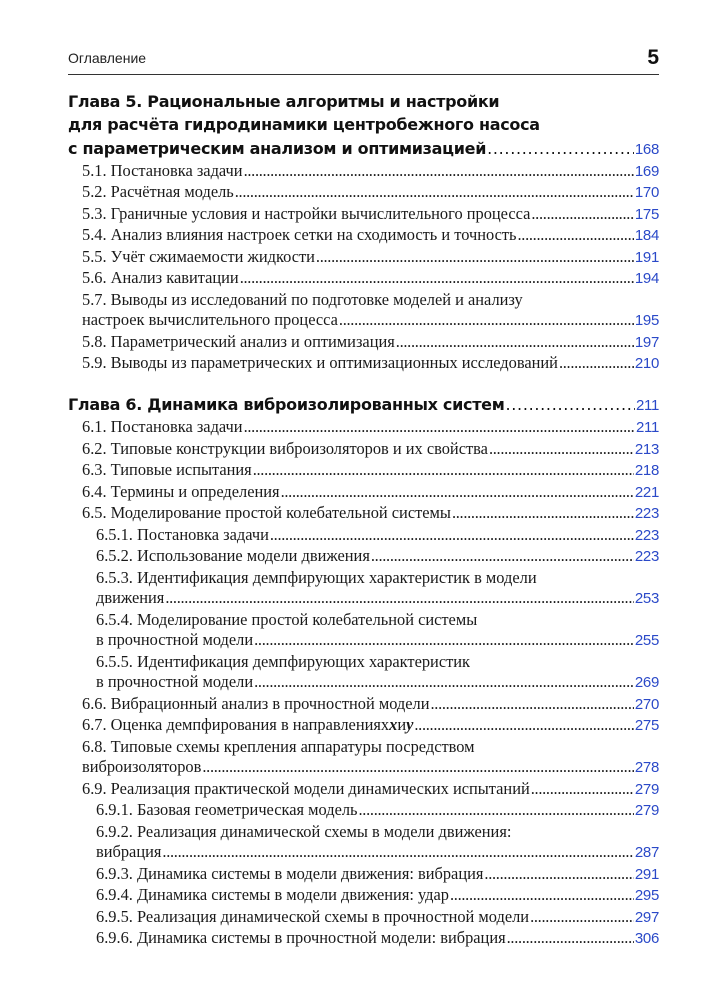  What do you see at coordinates (646, 342) in the screenshot?
I see `page-link: 197` at bounding box center [646, 342].